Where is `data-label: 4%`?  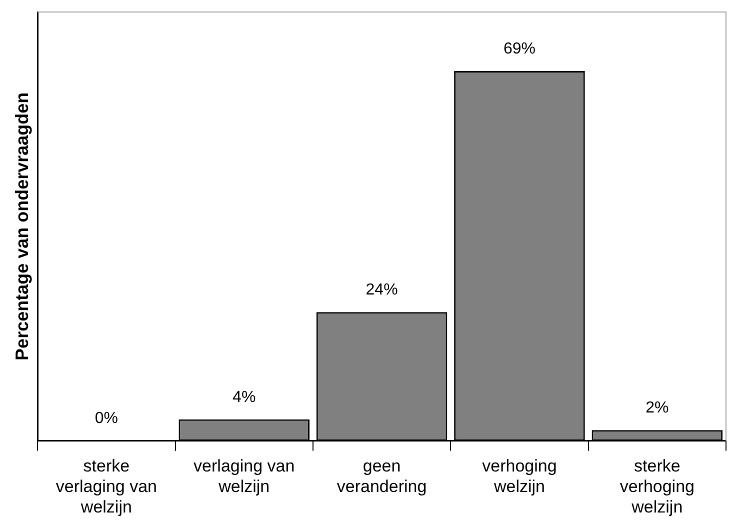
data-label: 4% is located at coordinates (244, 397).